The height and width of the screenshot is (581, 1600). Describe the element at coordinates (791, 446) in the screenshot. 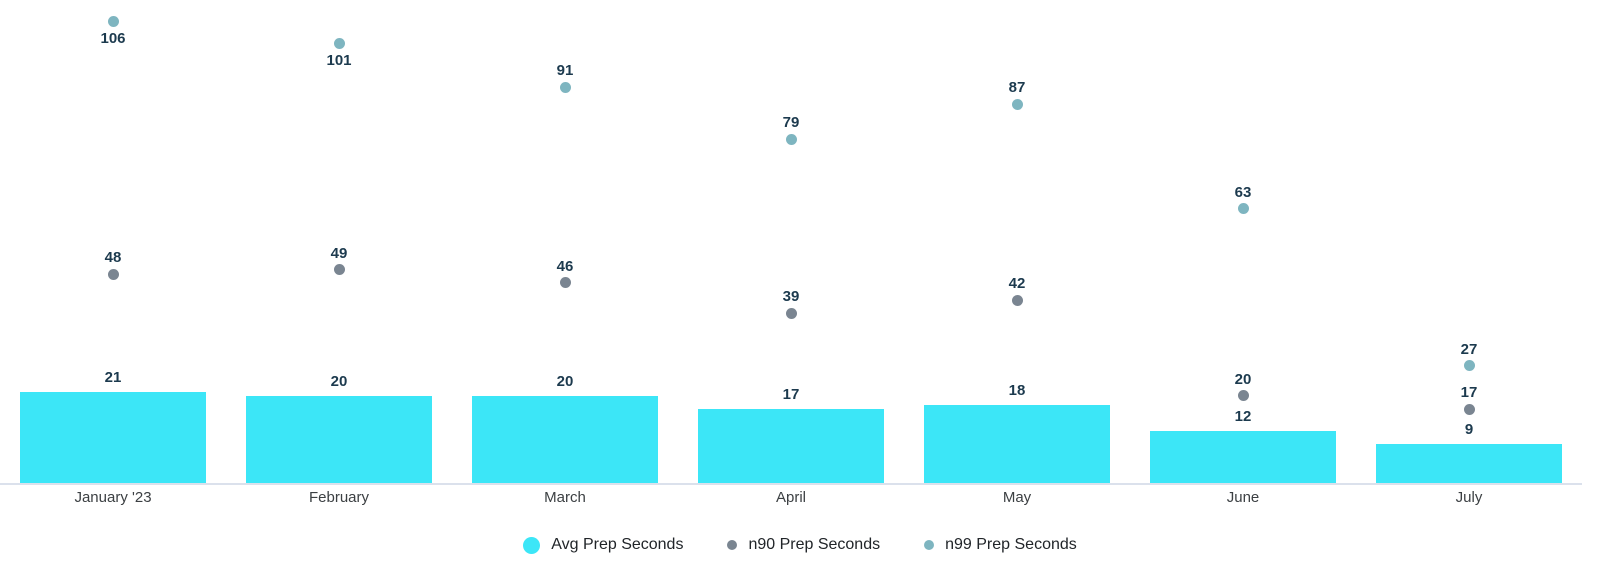

I see `bar-April` at that location.